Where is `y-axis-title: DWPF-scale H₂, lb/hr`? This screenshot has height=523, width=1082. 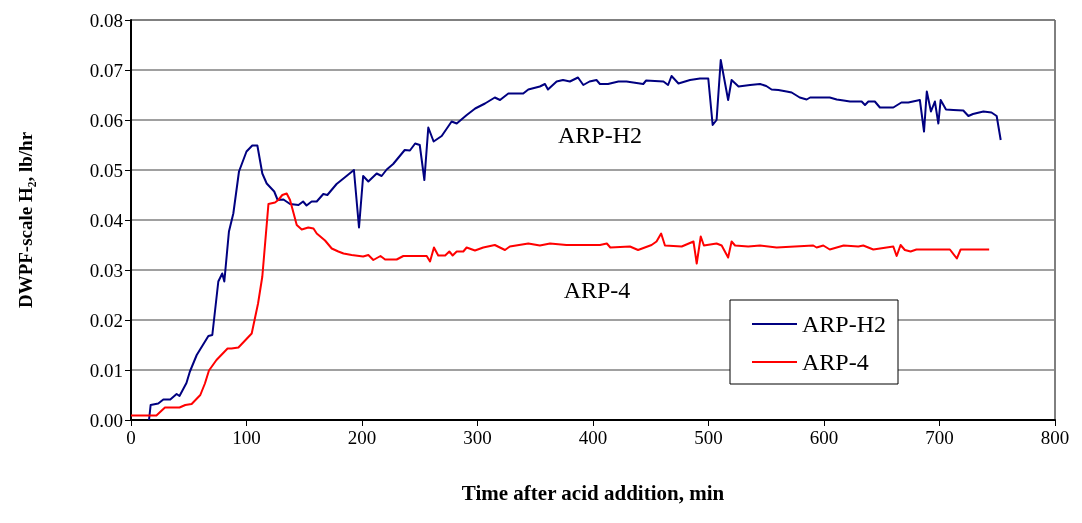
y-axis-title: DWPF-scale H₂, lb/hr is located at coordinates (25, 220).